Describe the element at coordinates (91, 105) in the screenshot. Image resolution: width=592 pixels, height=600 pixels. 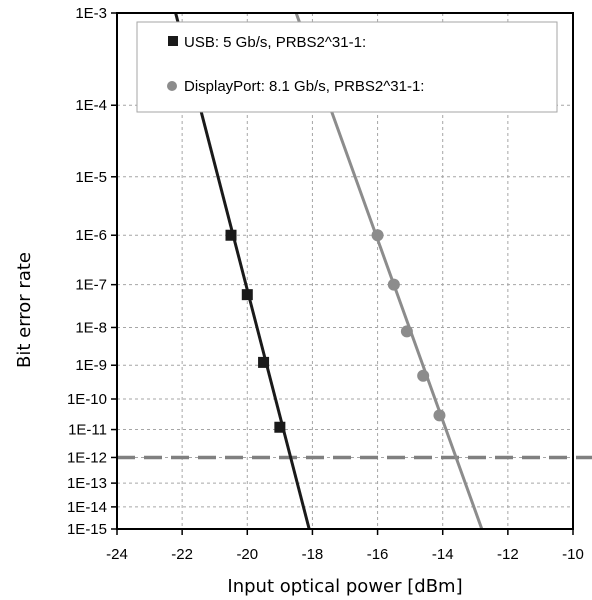
I see `y-tick-label: 1E-4` at that location.